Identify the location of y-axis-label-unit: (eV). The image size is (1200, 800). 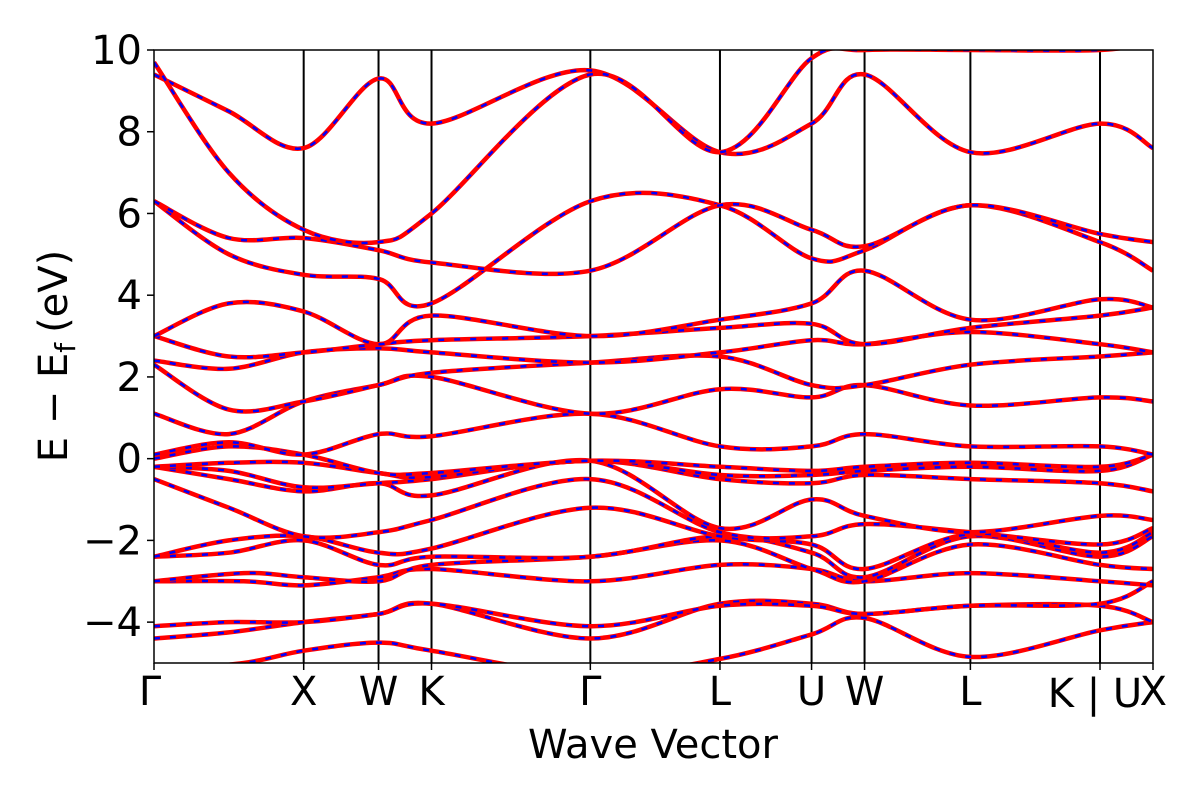
(54, 291).